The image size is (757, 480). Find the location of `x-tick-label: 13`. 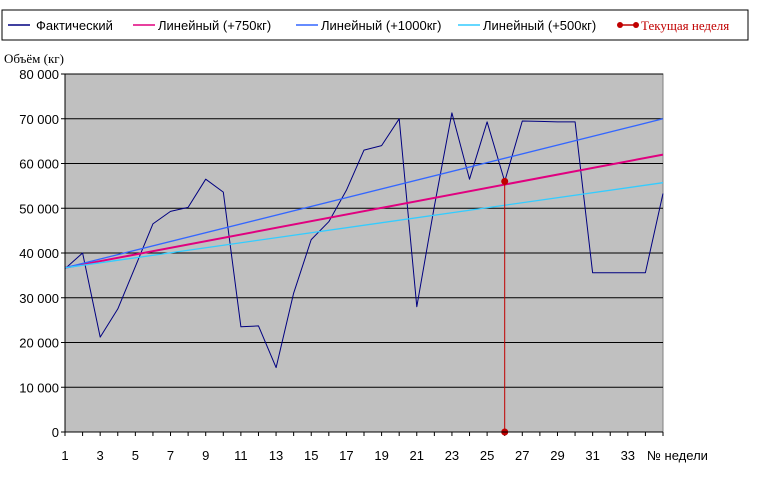

x-tick-label: 13 is located at coordinates (276, 455).